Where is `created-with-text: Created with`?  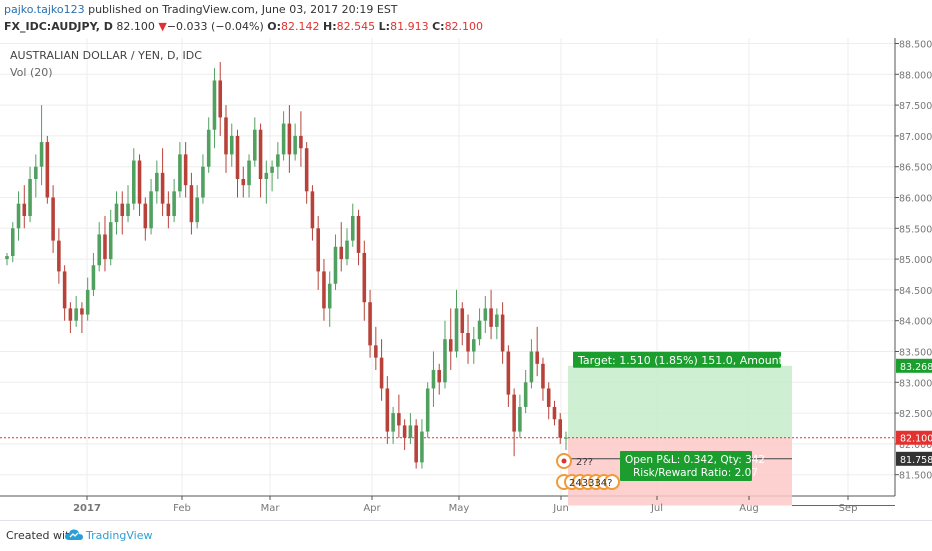
created-with-text: Created with is located at coordinates (41, 535).